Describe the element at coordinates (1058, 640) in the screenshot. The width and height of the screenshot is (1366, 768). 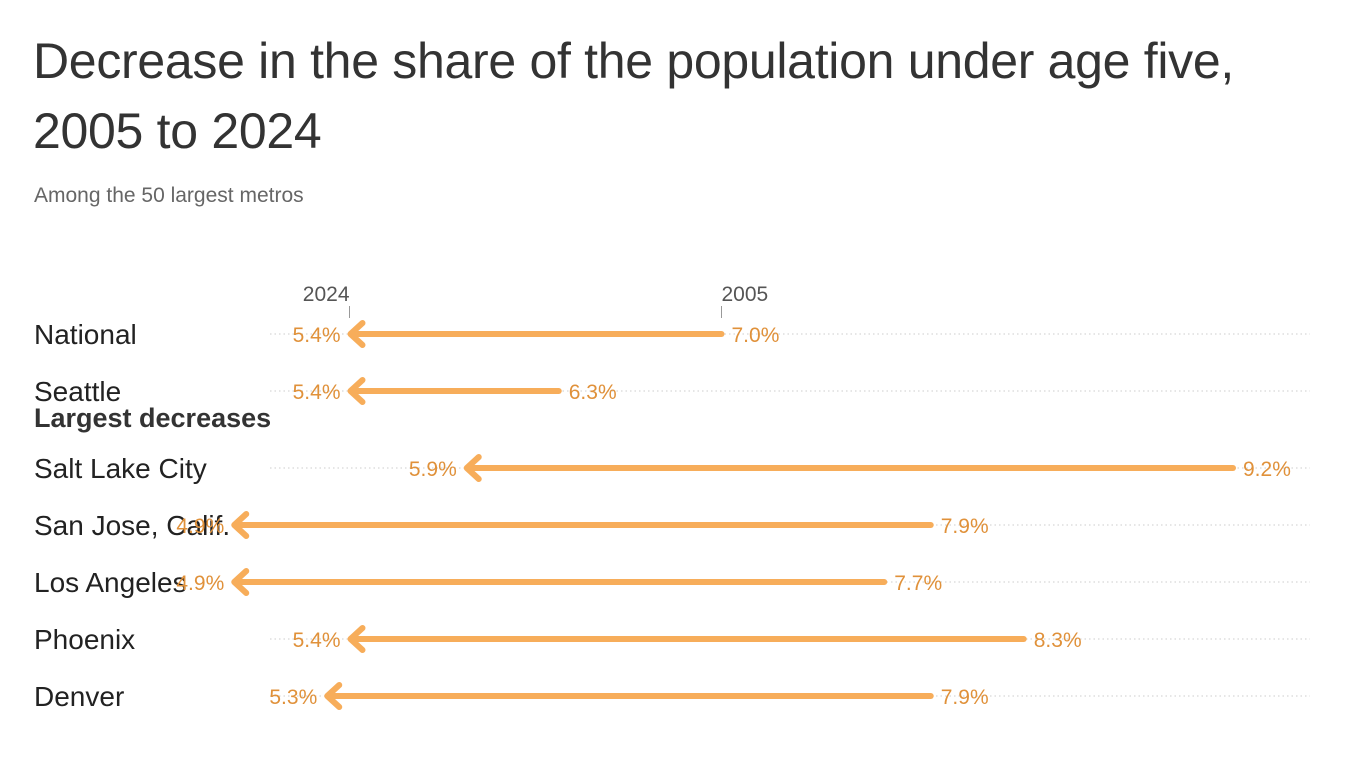
I see `value-label-2005: 8.3%` at that location.